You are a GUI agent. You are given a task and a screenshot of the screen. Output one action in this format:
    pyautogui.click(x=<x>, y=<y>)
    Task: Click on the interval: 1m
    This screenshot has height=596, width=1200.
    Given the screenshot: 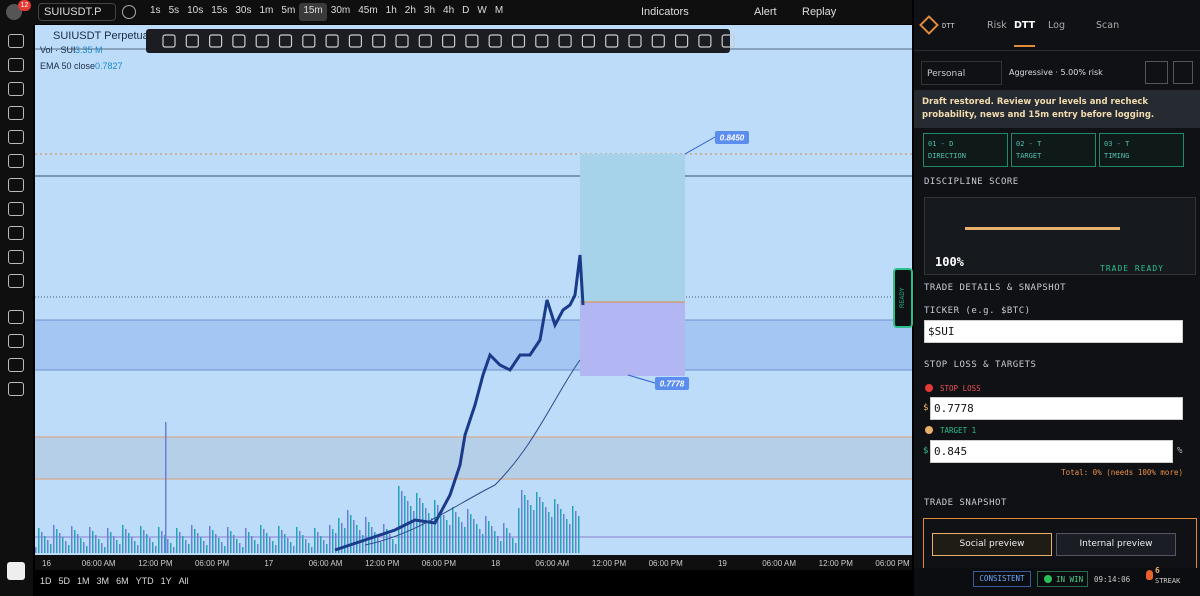 What is the action you would take?
    pyautogui.click(x=266, y=10)
    